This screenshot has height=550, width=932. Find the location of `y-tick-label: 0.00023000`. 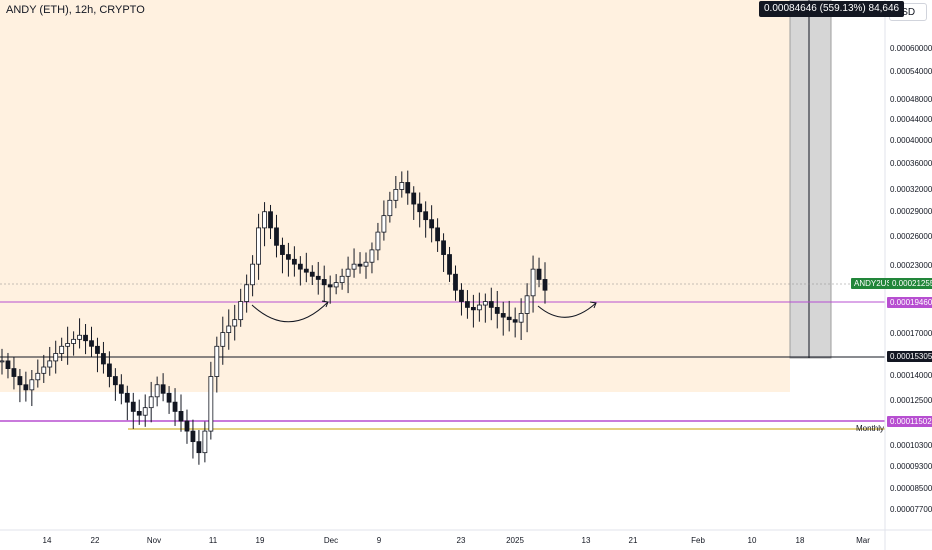

y-tick-label: 0.00023000 is located at coordinates (911, 265).